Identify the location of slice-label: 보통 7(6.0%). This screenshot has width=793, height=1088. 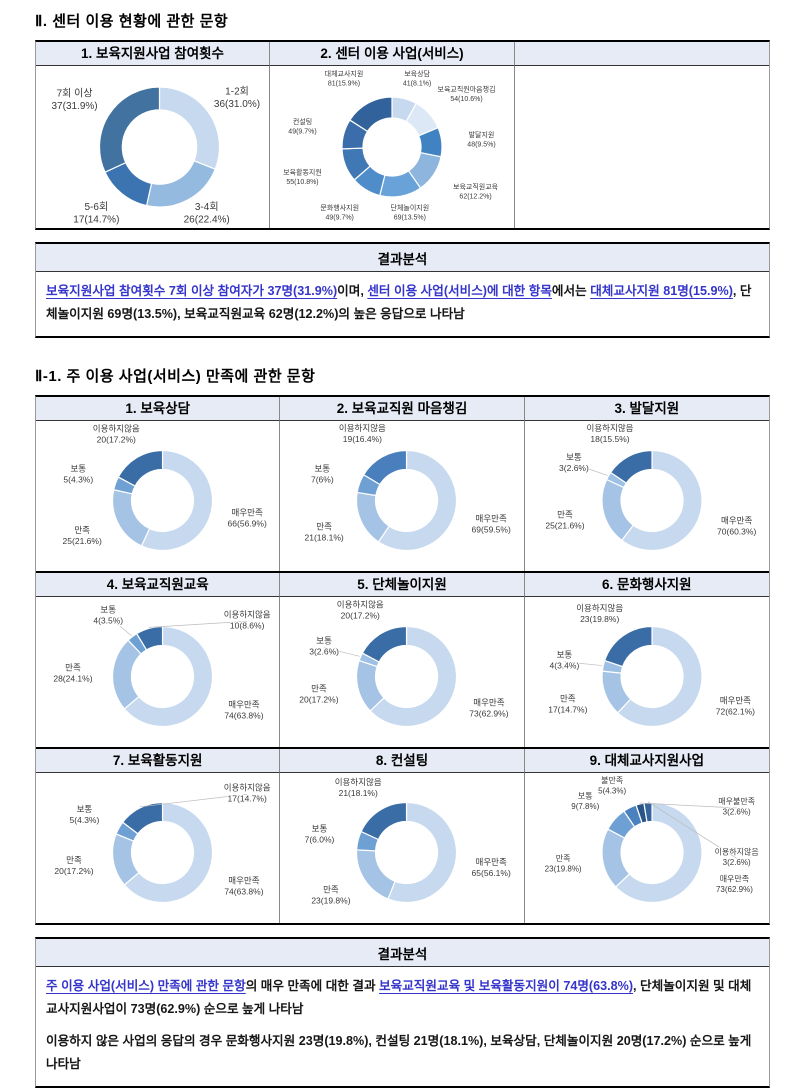
(320, 834).